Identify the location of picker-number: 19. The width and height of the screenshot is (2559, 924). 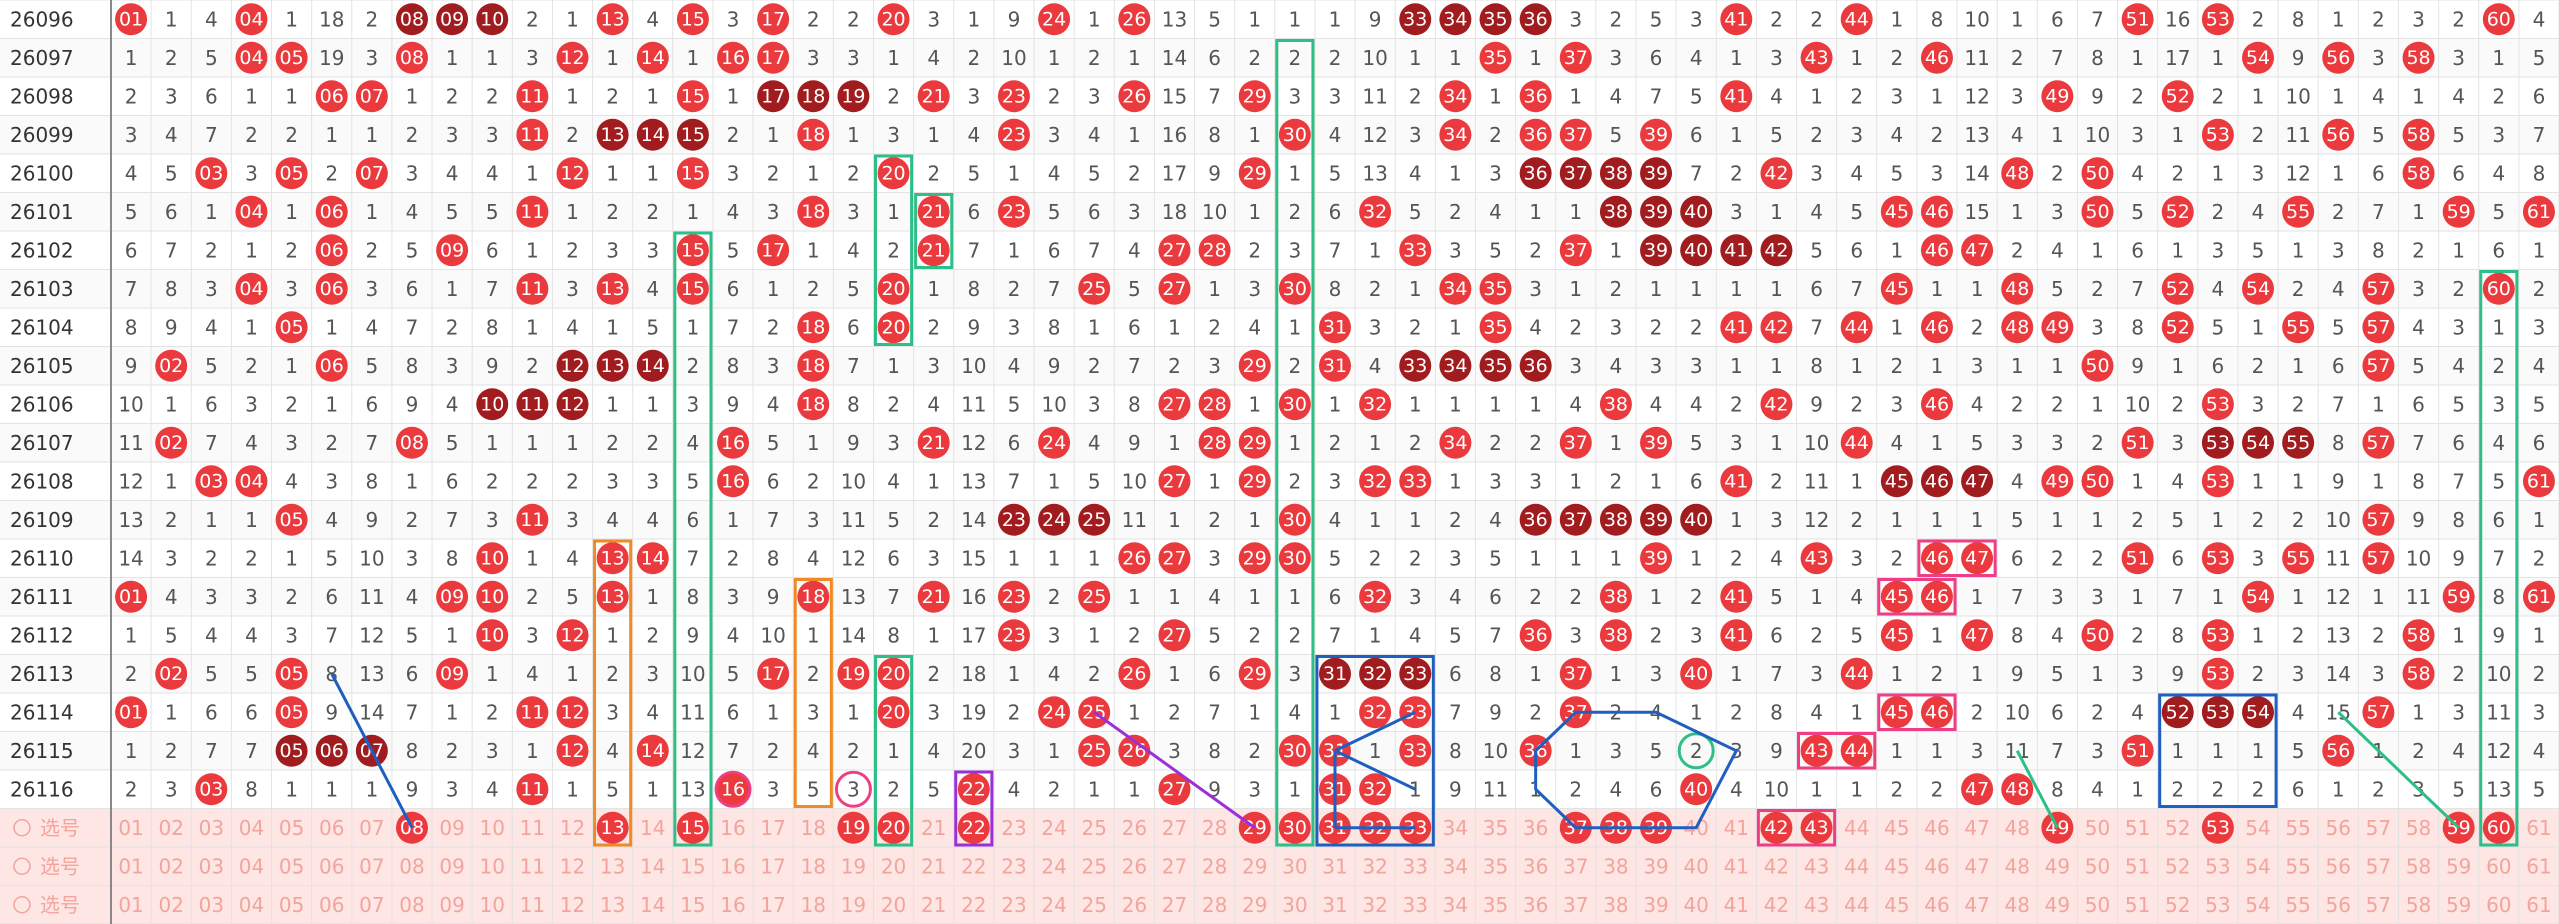
(853, 905).